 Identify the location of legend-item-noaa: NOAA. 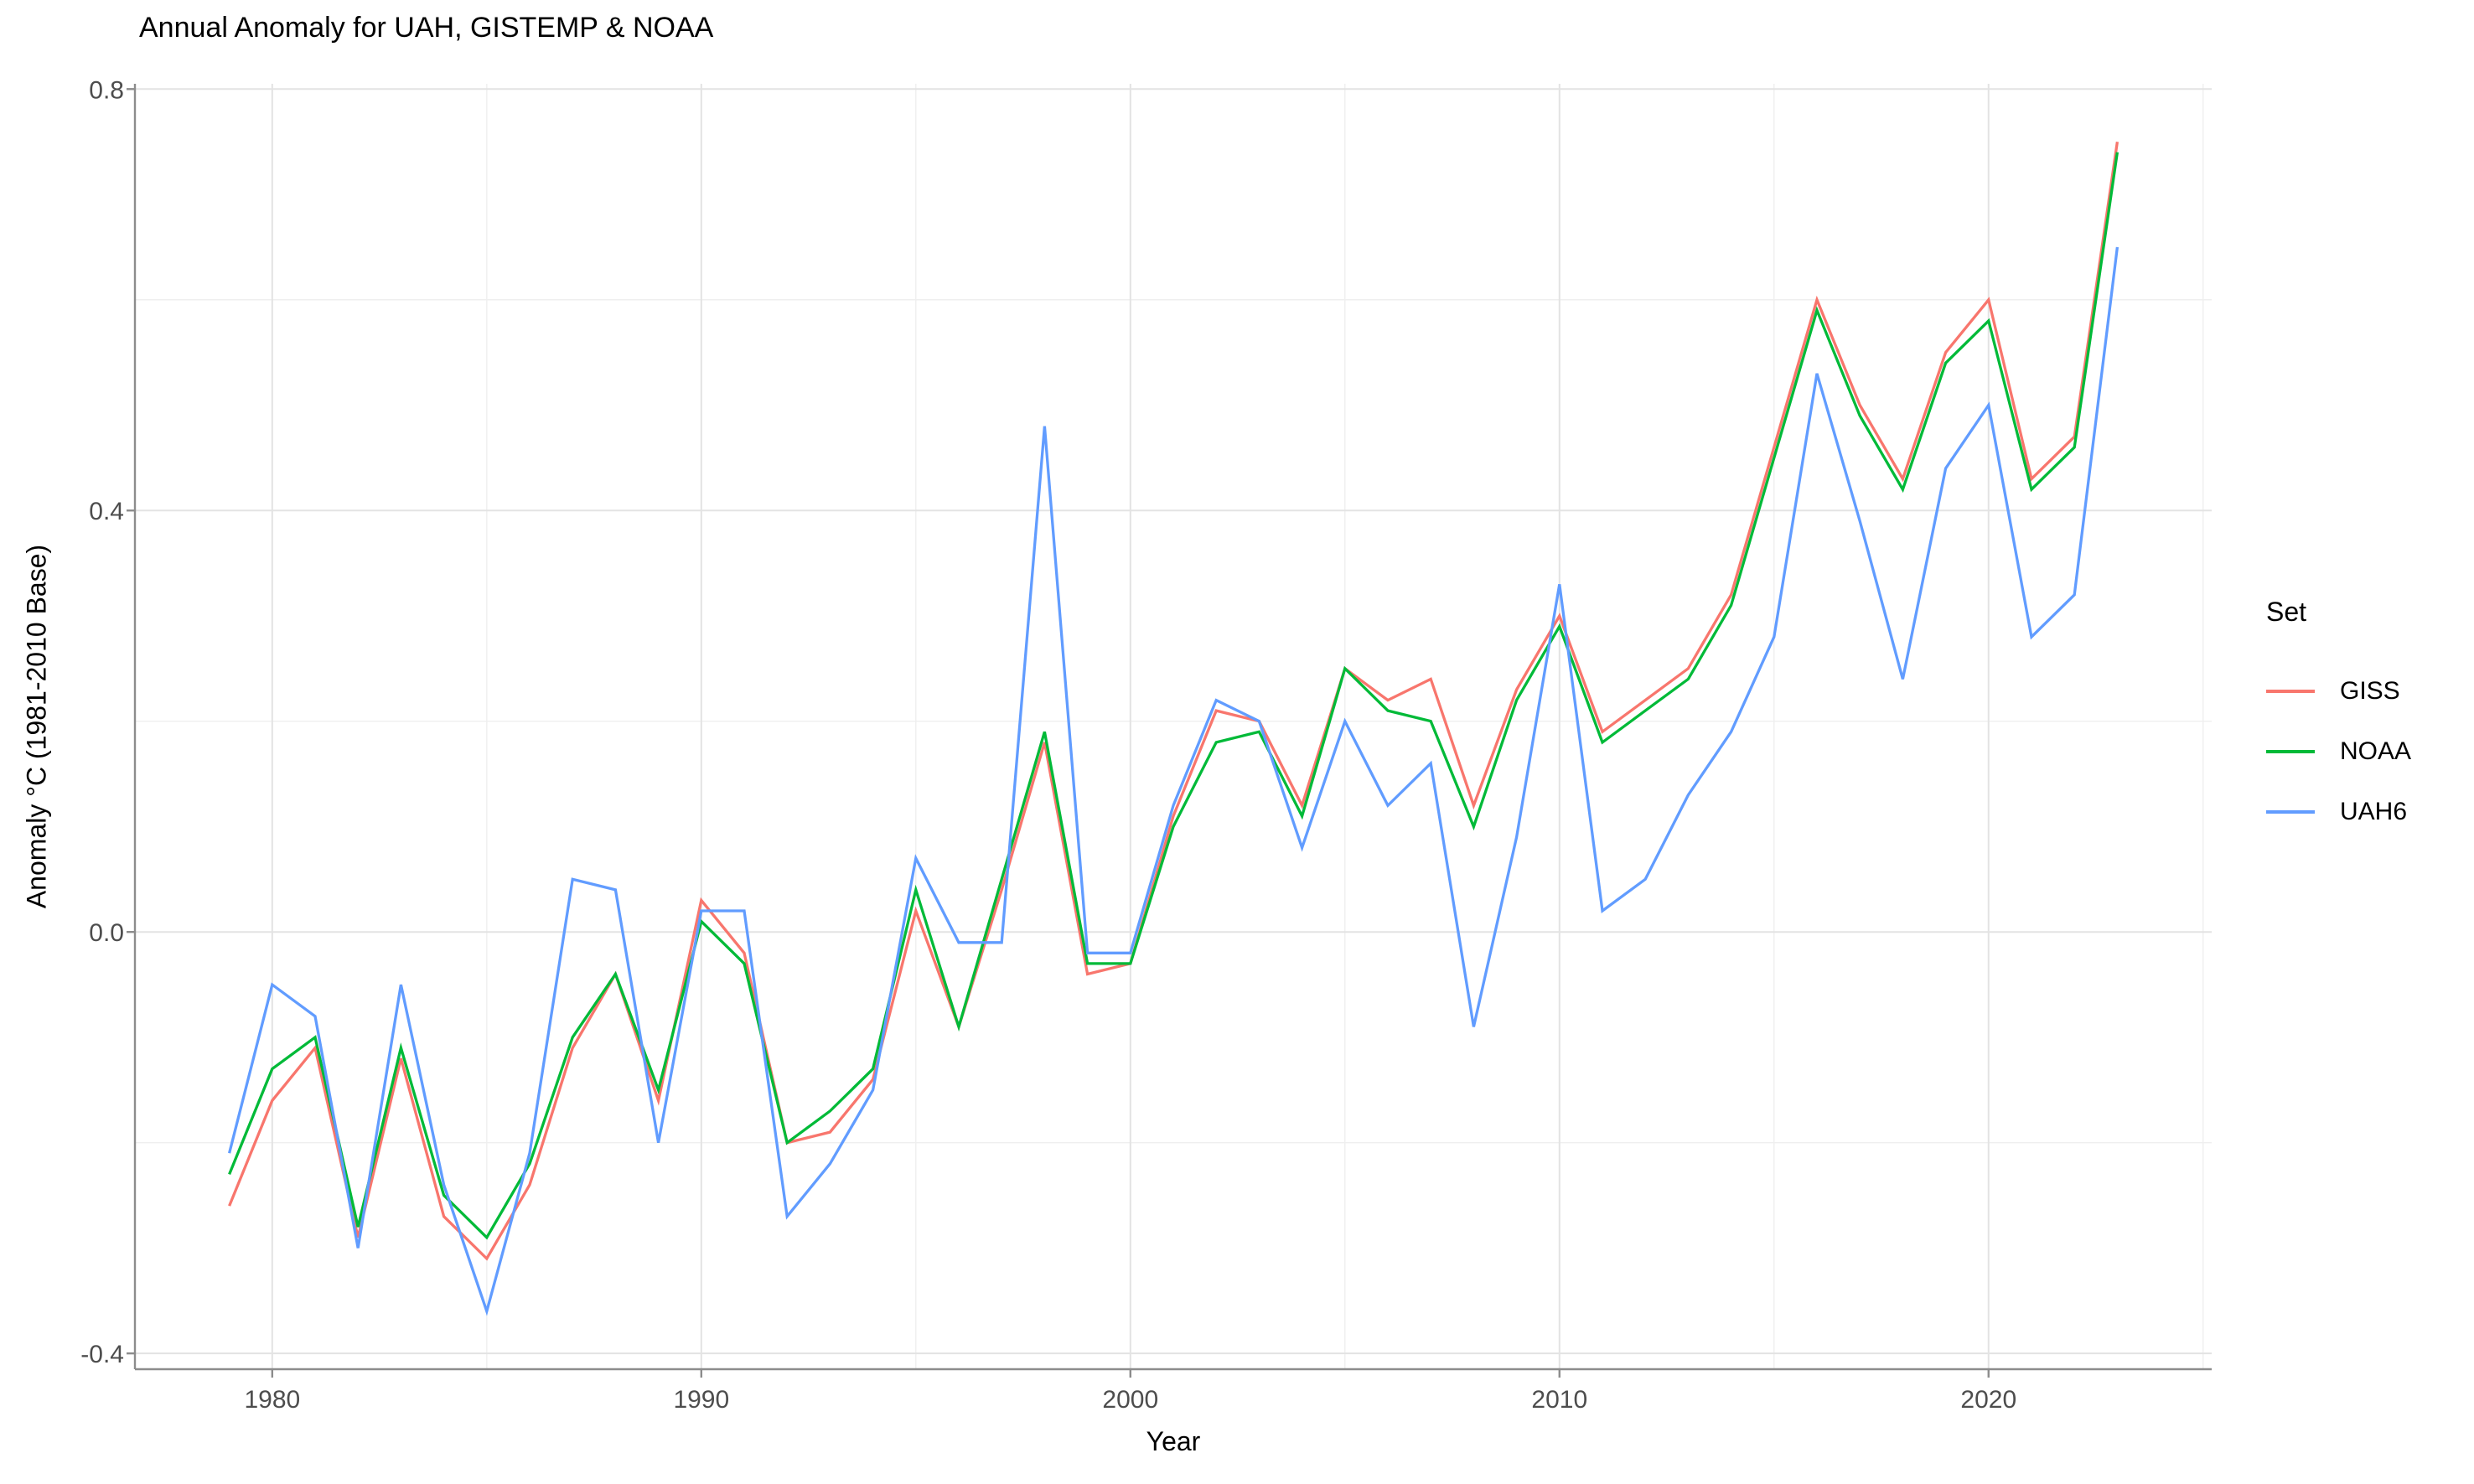
(2338, 751).